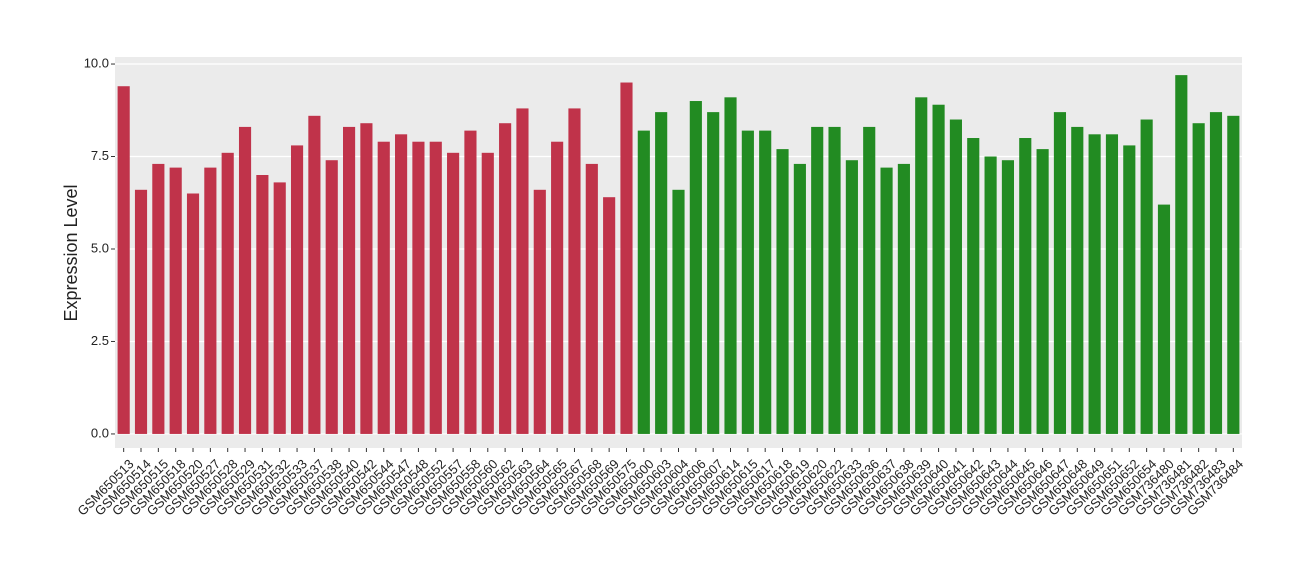 This screenshot has height=580, width=1300. What do you see at coordinates (100, 155) in the screenshot?
I see `y-tick-label: 7.5` at bounding box center [100, 155].